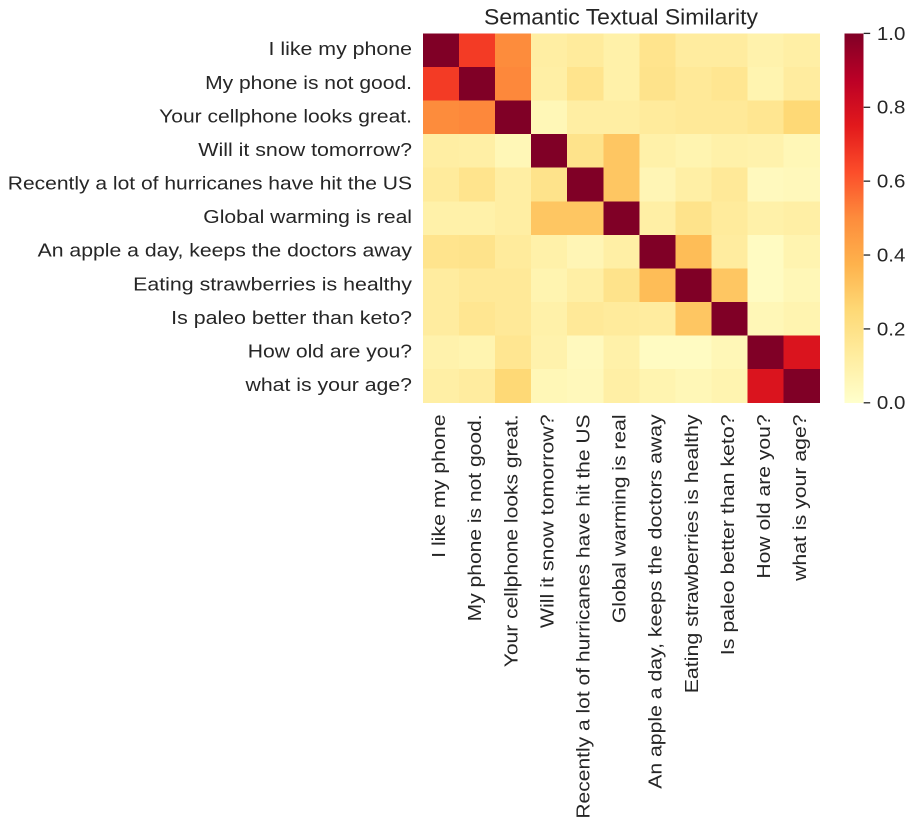 Image resolution: width=915 pixels, height=831 pixels. I want to click on svg-text: 0.2, so click(891, 328).